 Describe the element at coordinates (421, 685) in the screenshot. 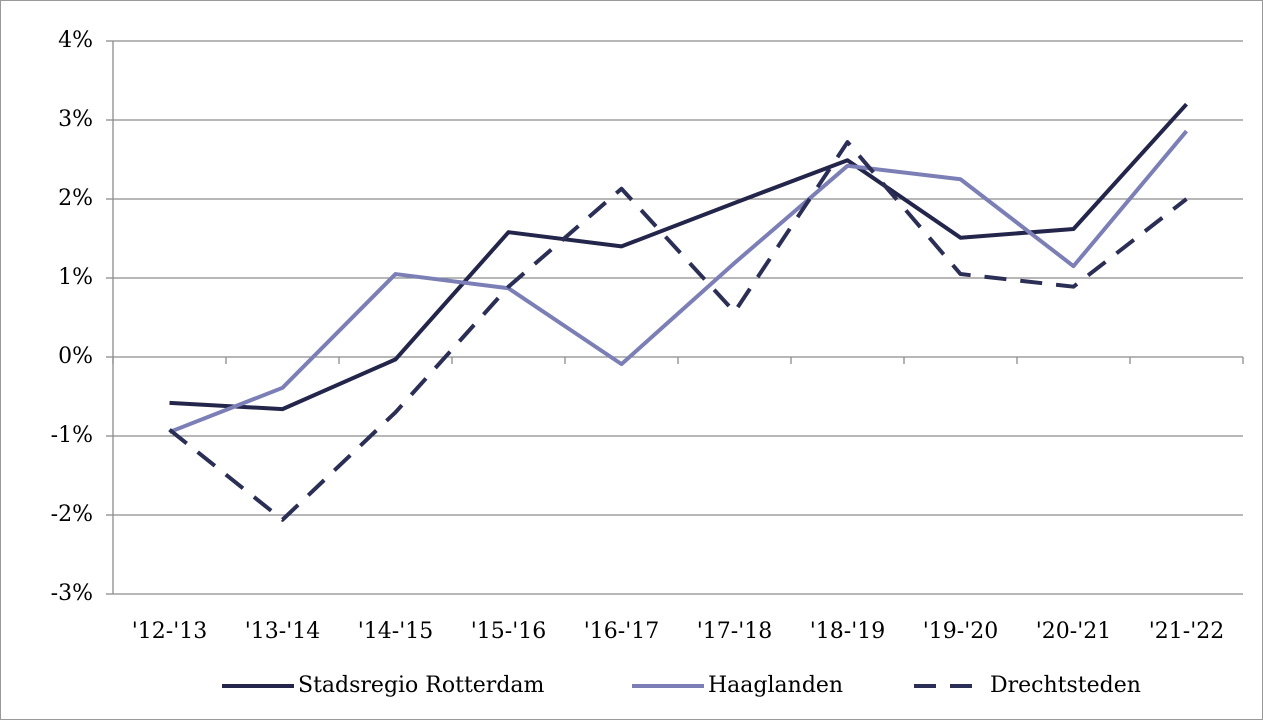

I see `legend-label: Stadsregio Rotterdam` at that location.